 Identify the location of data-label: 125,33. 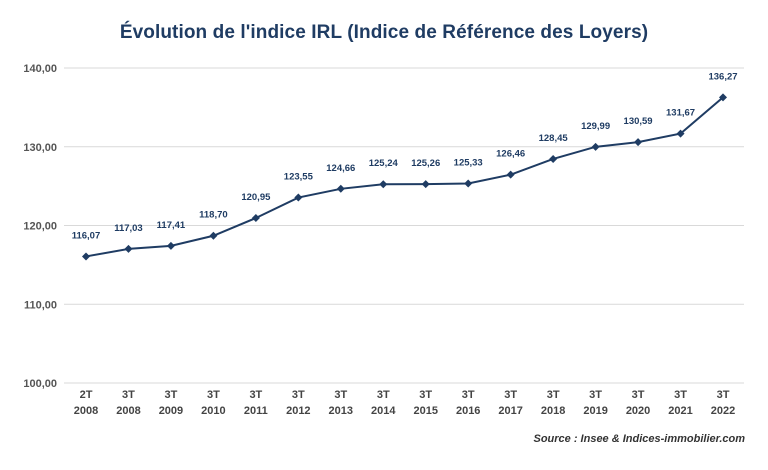
(468, 163).